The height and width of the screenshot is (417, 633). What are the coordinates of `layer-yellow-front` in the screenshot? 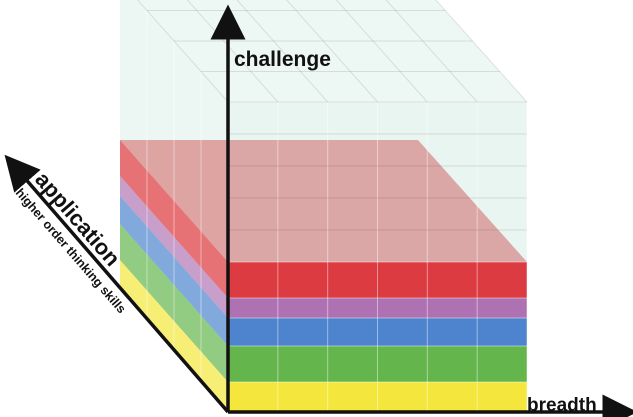 It's located at (377, 397).